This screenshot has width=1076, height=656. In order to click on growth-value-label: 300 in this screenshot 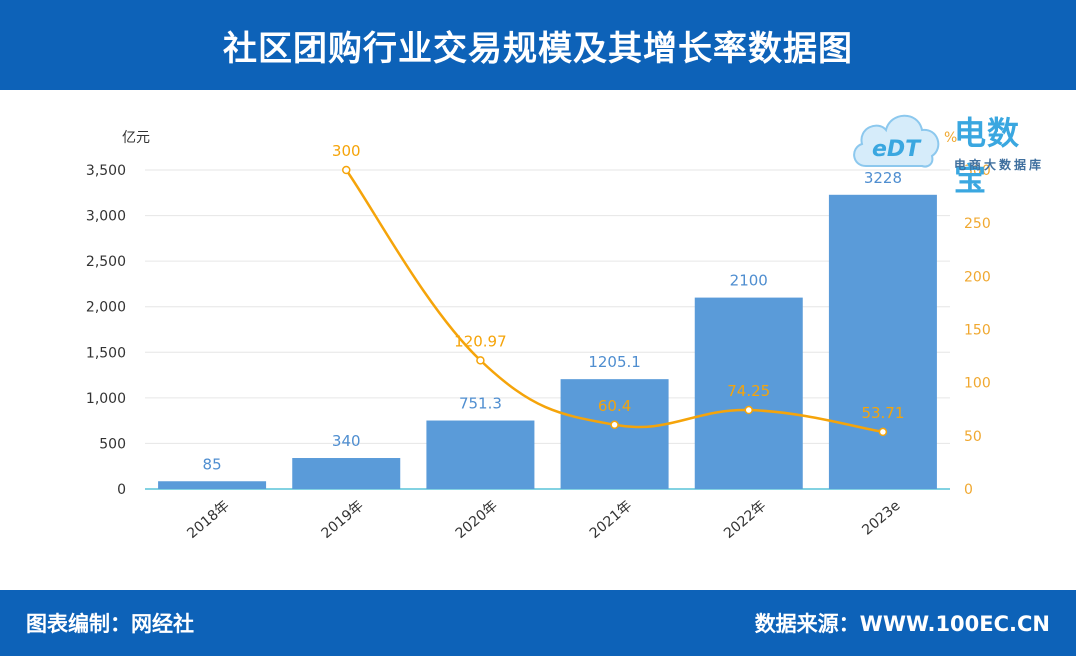, I will do `click(346, 151)`.